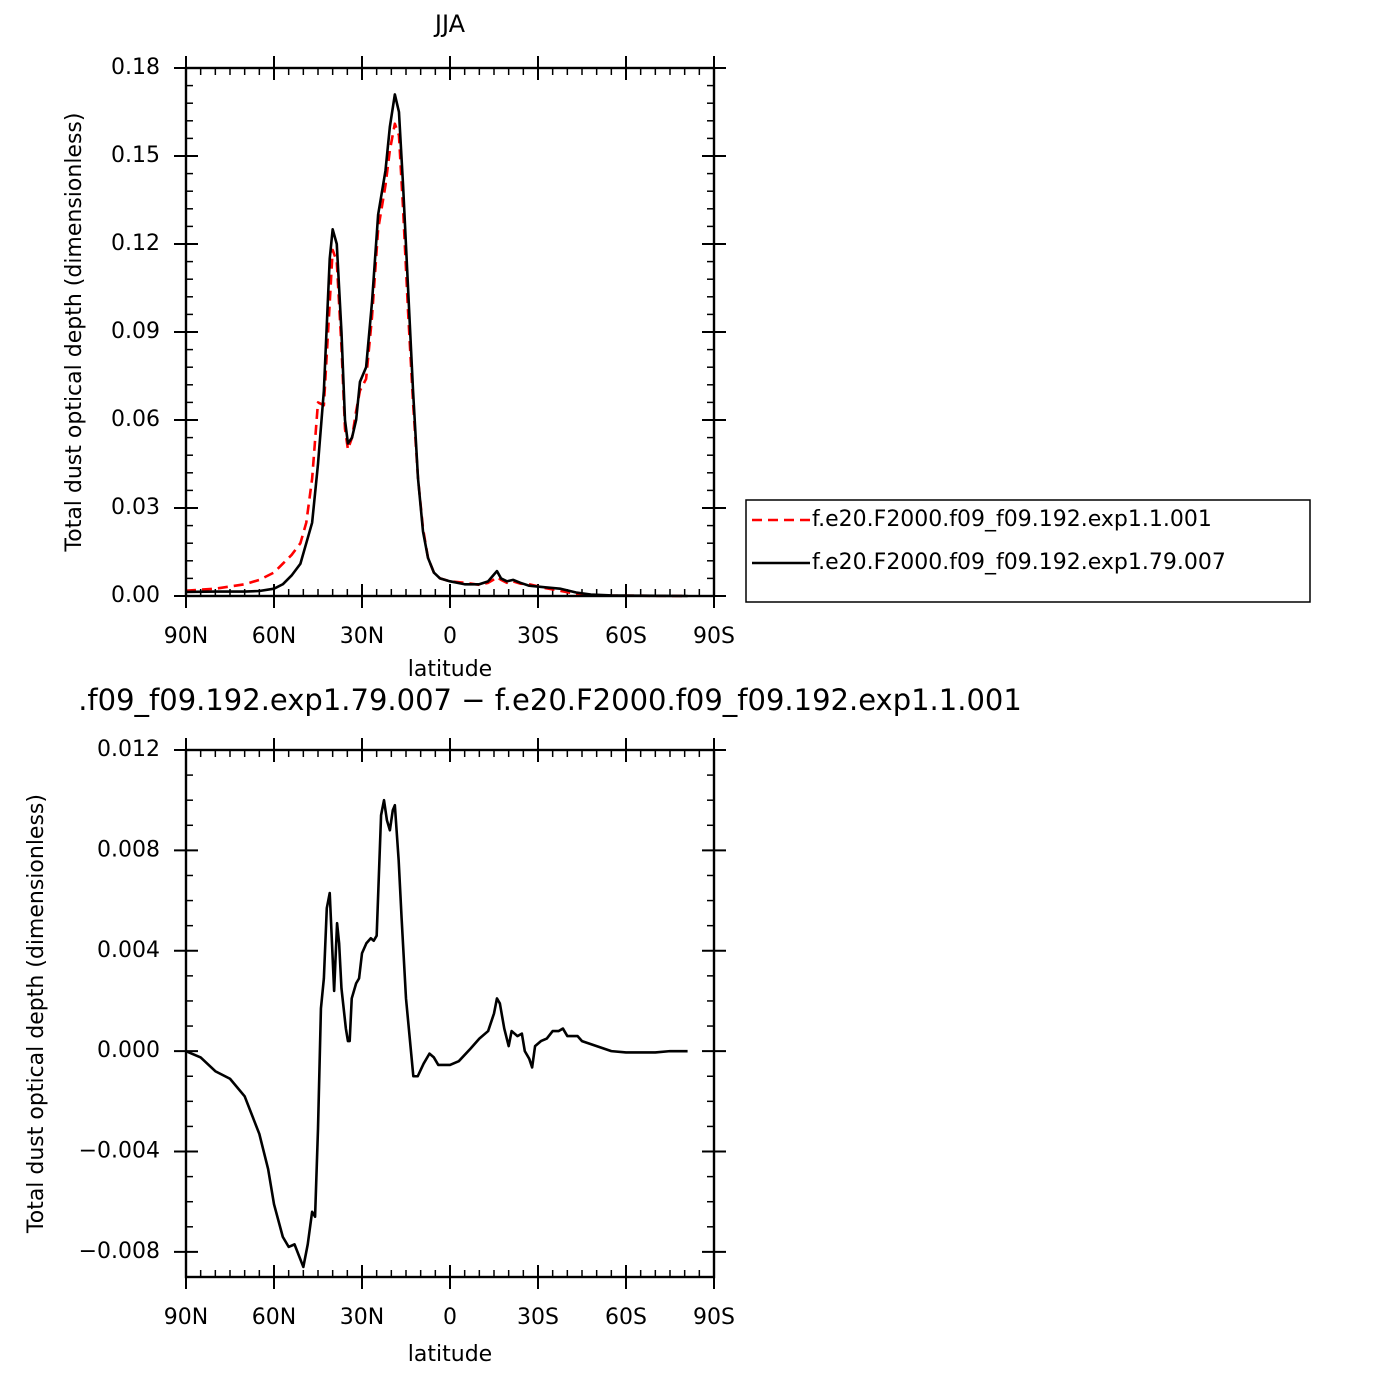 The image size is (1374, 1374). Describe the element at coordinates (135, 67) in the screenshot. I see `y-tick-label: 0.18` at that location.